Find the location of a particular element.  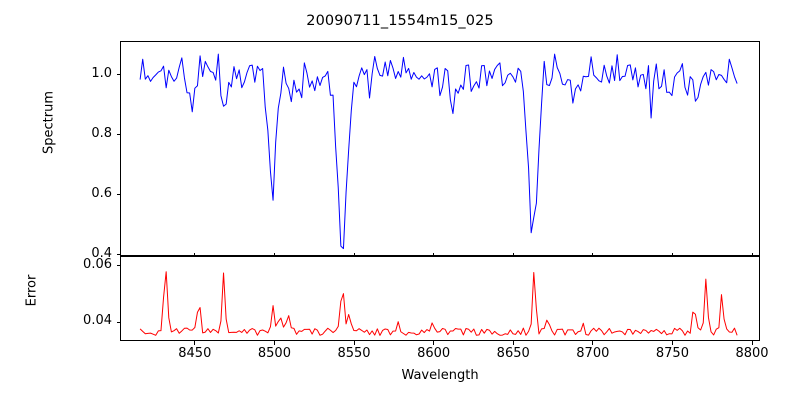

x-axis-tick-label: 8500 is located at coordinates (274, 353).